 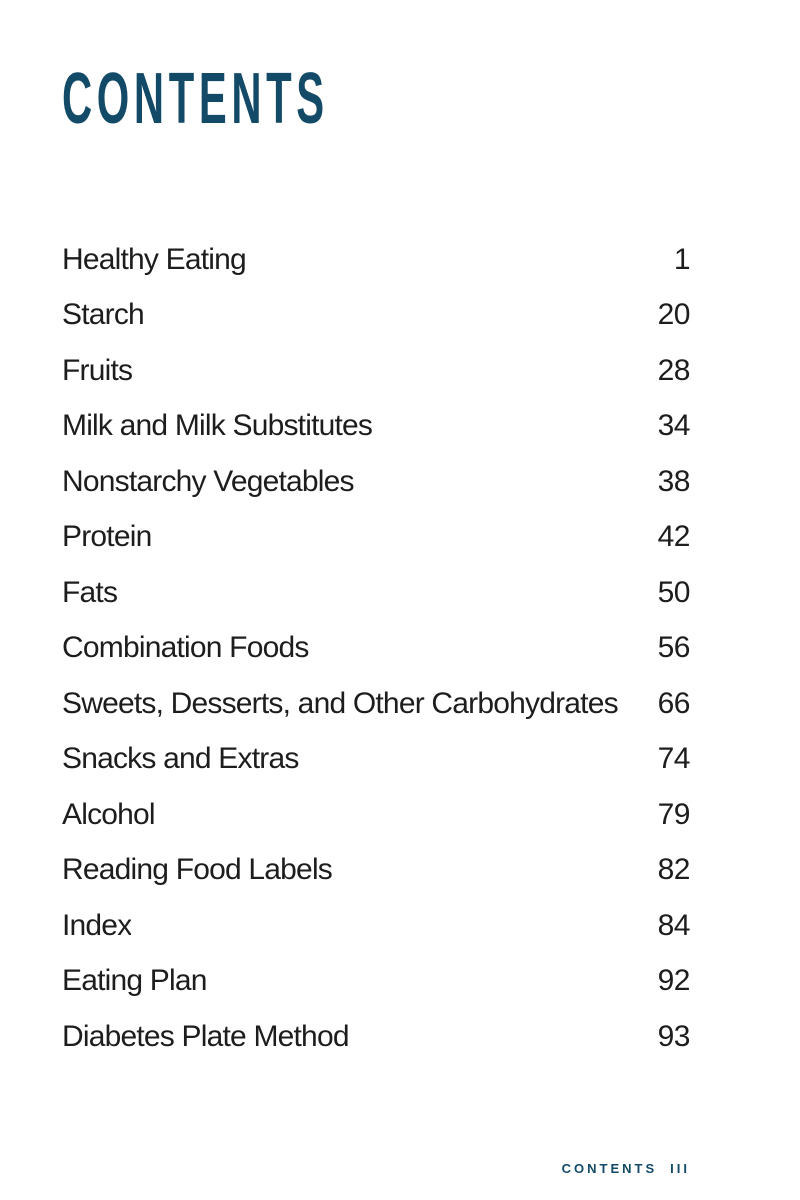 What do you see at coordinates (217, 426) in the screenshot?
I see `toc-entry-label: Milk and Milk Substitutes` at bounding box center [217, 426].